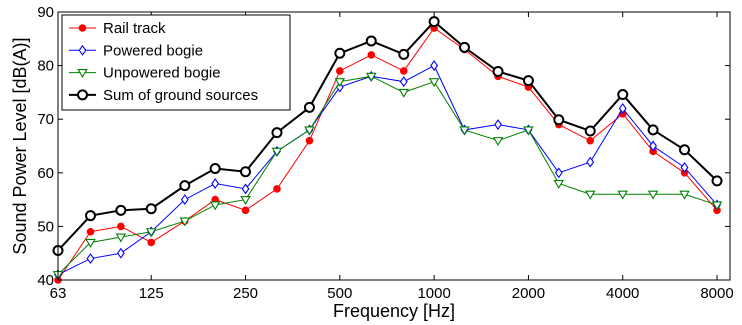  I want to click on x-tick-label: 2000, so click(528, 293).